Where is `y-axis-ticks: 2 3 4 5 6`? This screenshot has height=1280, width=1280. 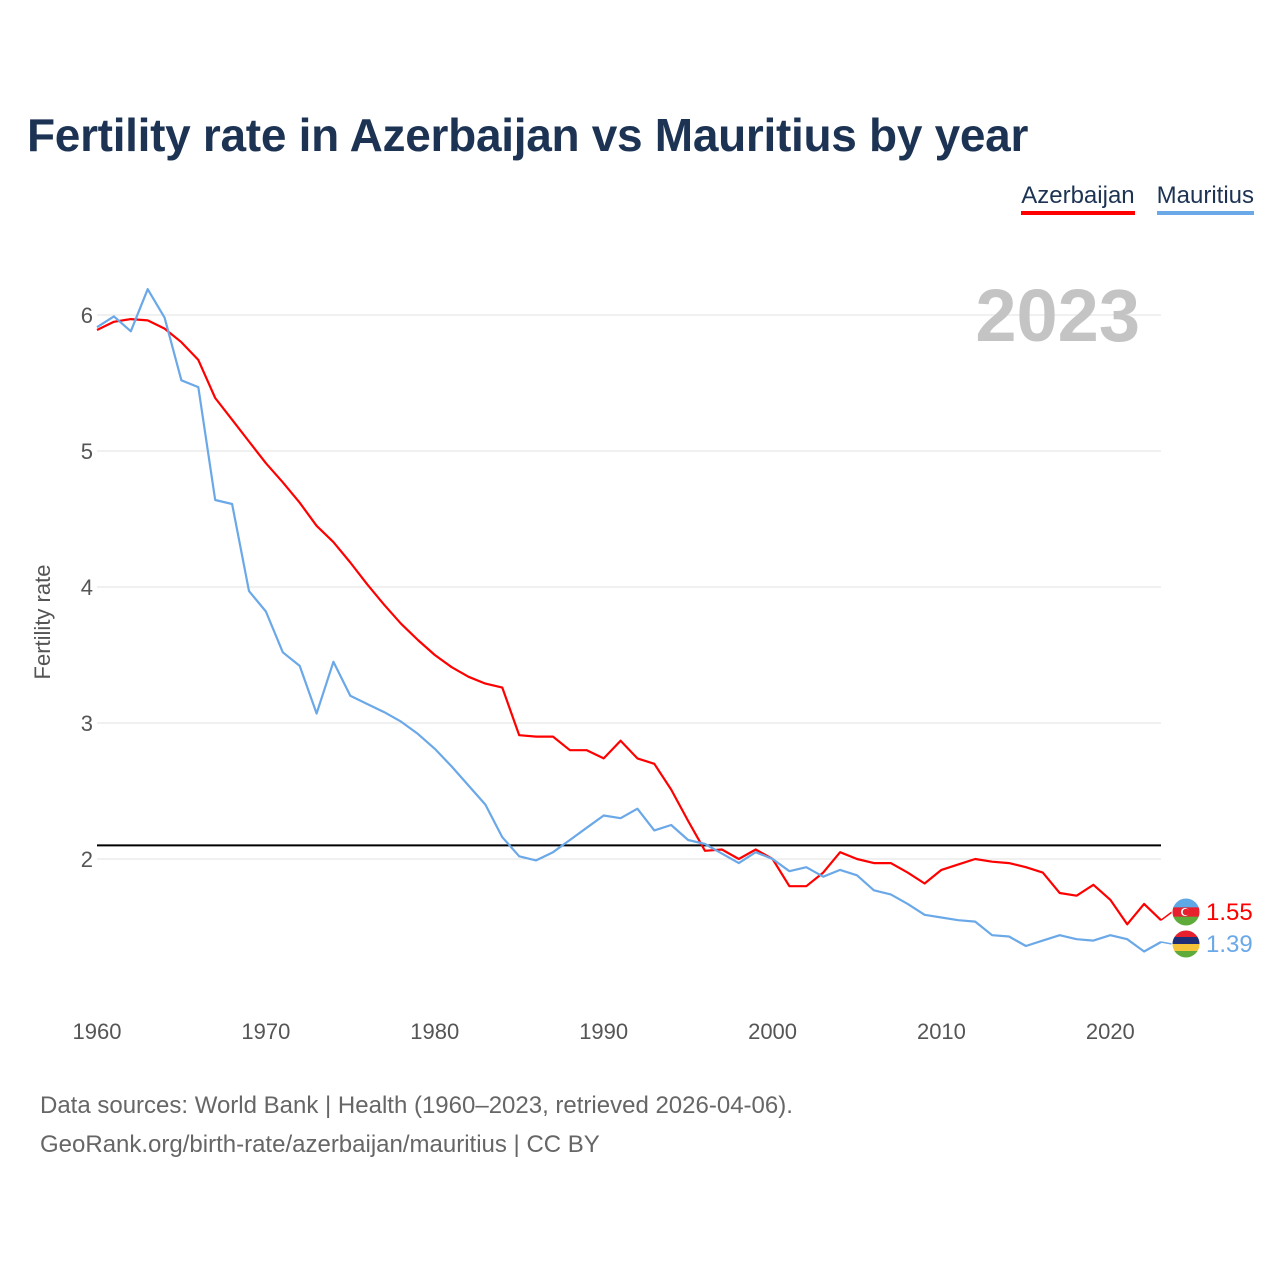
y-axis-ticks: 2 3 4 5 6 is located at coordinates (87, 587).